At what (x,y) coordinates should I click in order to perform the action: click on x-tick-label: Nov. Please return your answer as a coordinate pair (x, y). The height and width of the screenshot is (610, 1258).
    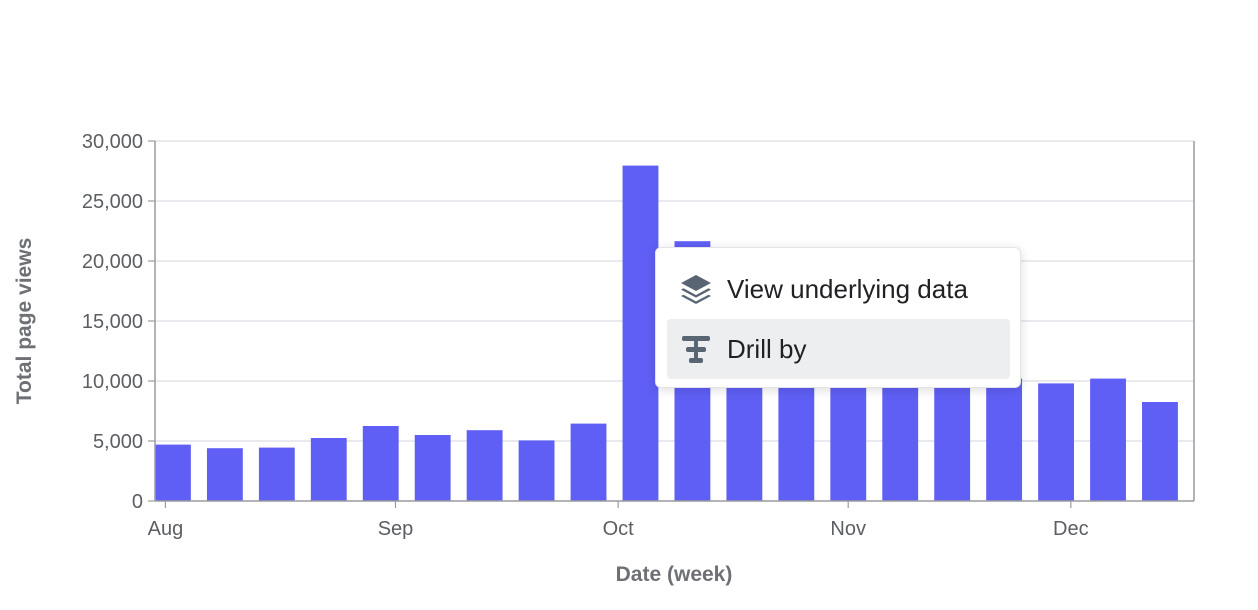
    Looking at the image, I should click on (848, 529).